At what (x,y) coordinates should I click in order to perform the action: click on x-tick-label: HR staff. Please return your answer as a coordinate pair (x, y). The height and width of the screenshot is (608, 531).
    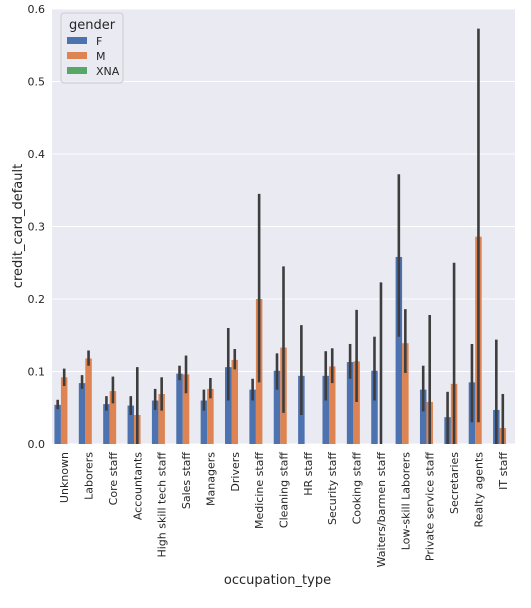
    Looking at the image, I should click on (308, 474).